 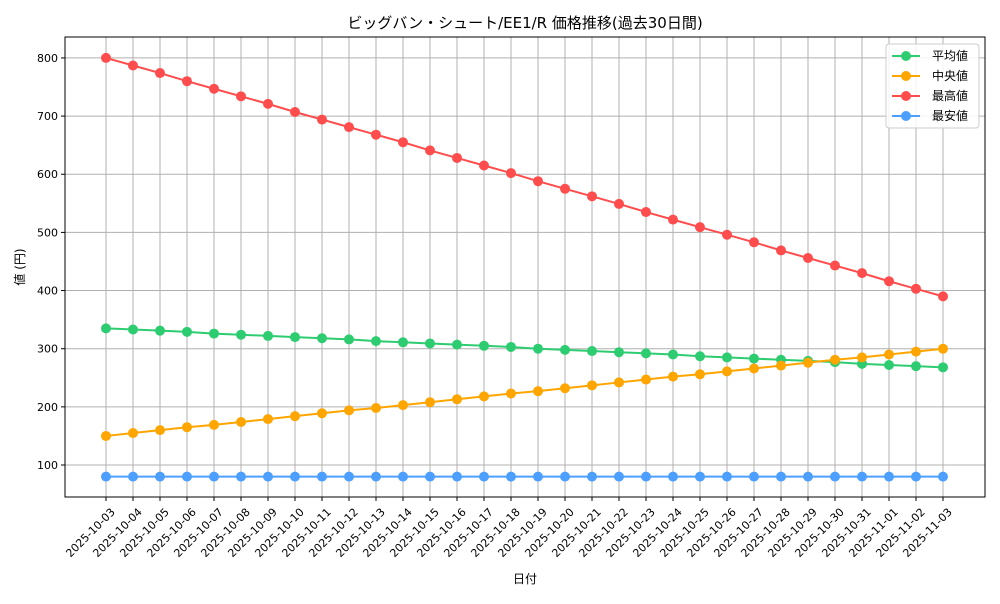 I want to click on y-tick-label: 300, so click(x=47, y=349).